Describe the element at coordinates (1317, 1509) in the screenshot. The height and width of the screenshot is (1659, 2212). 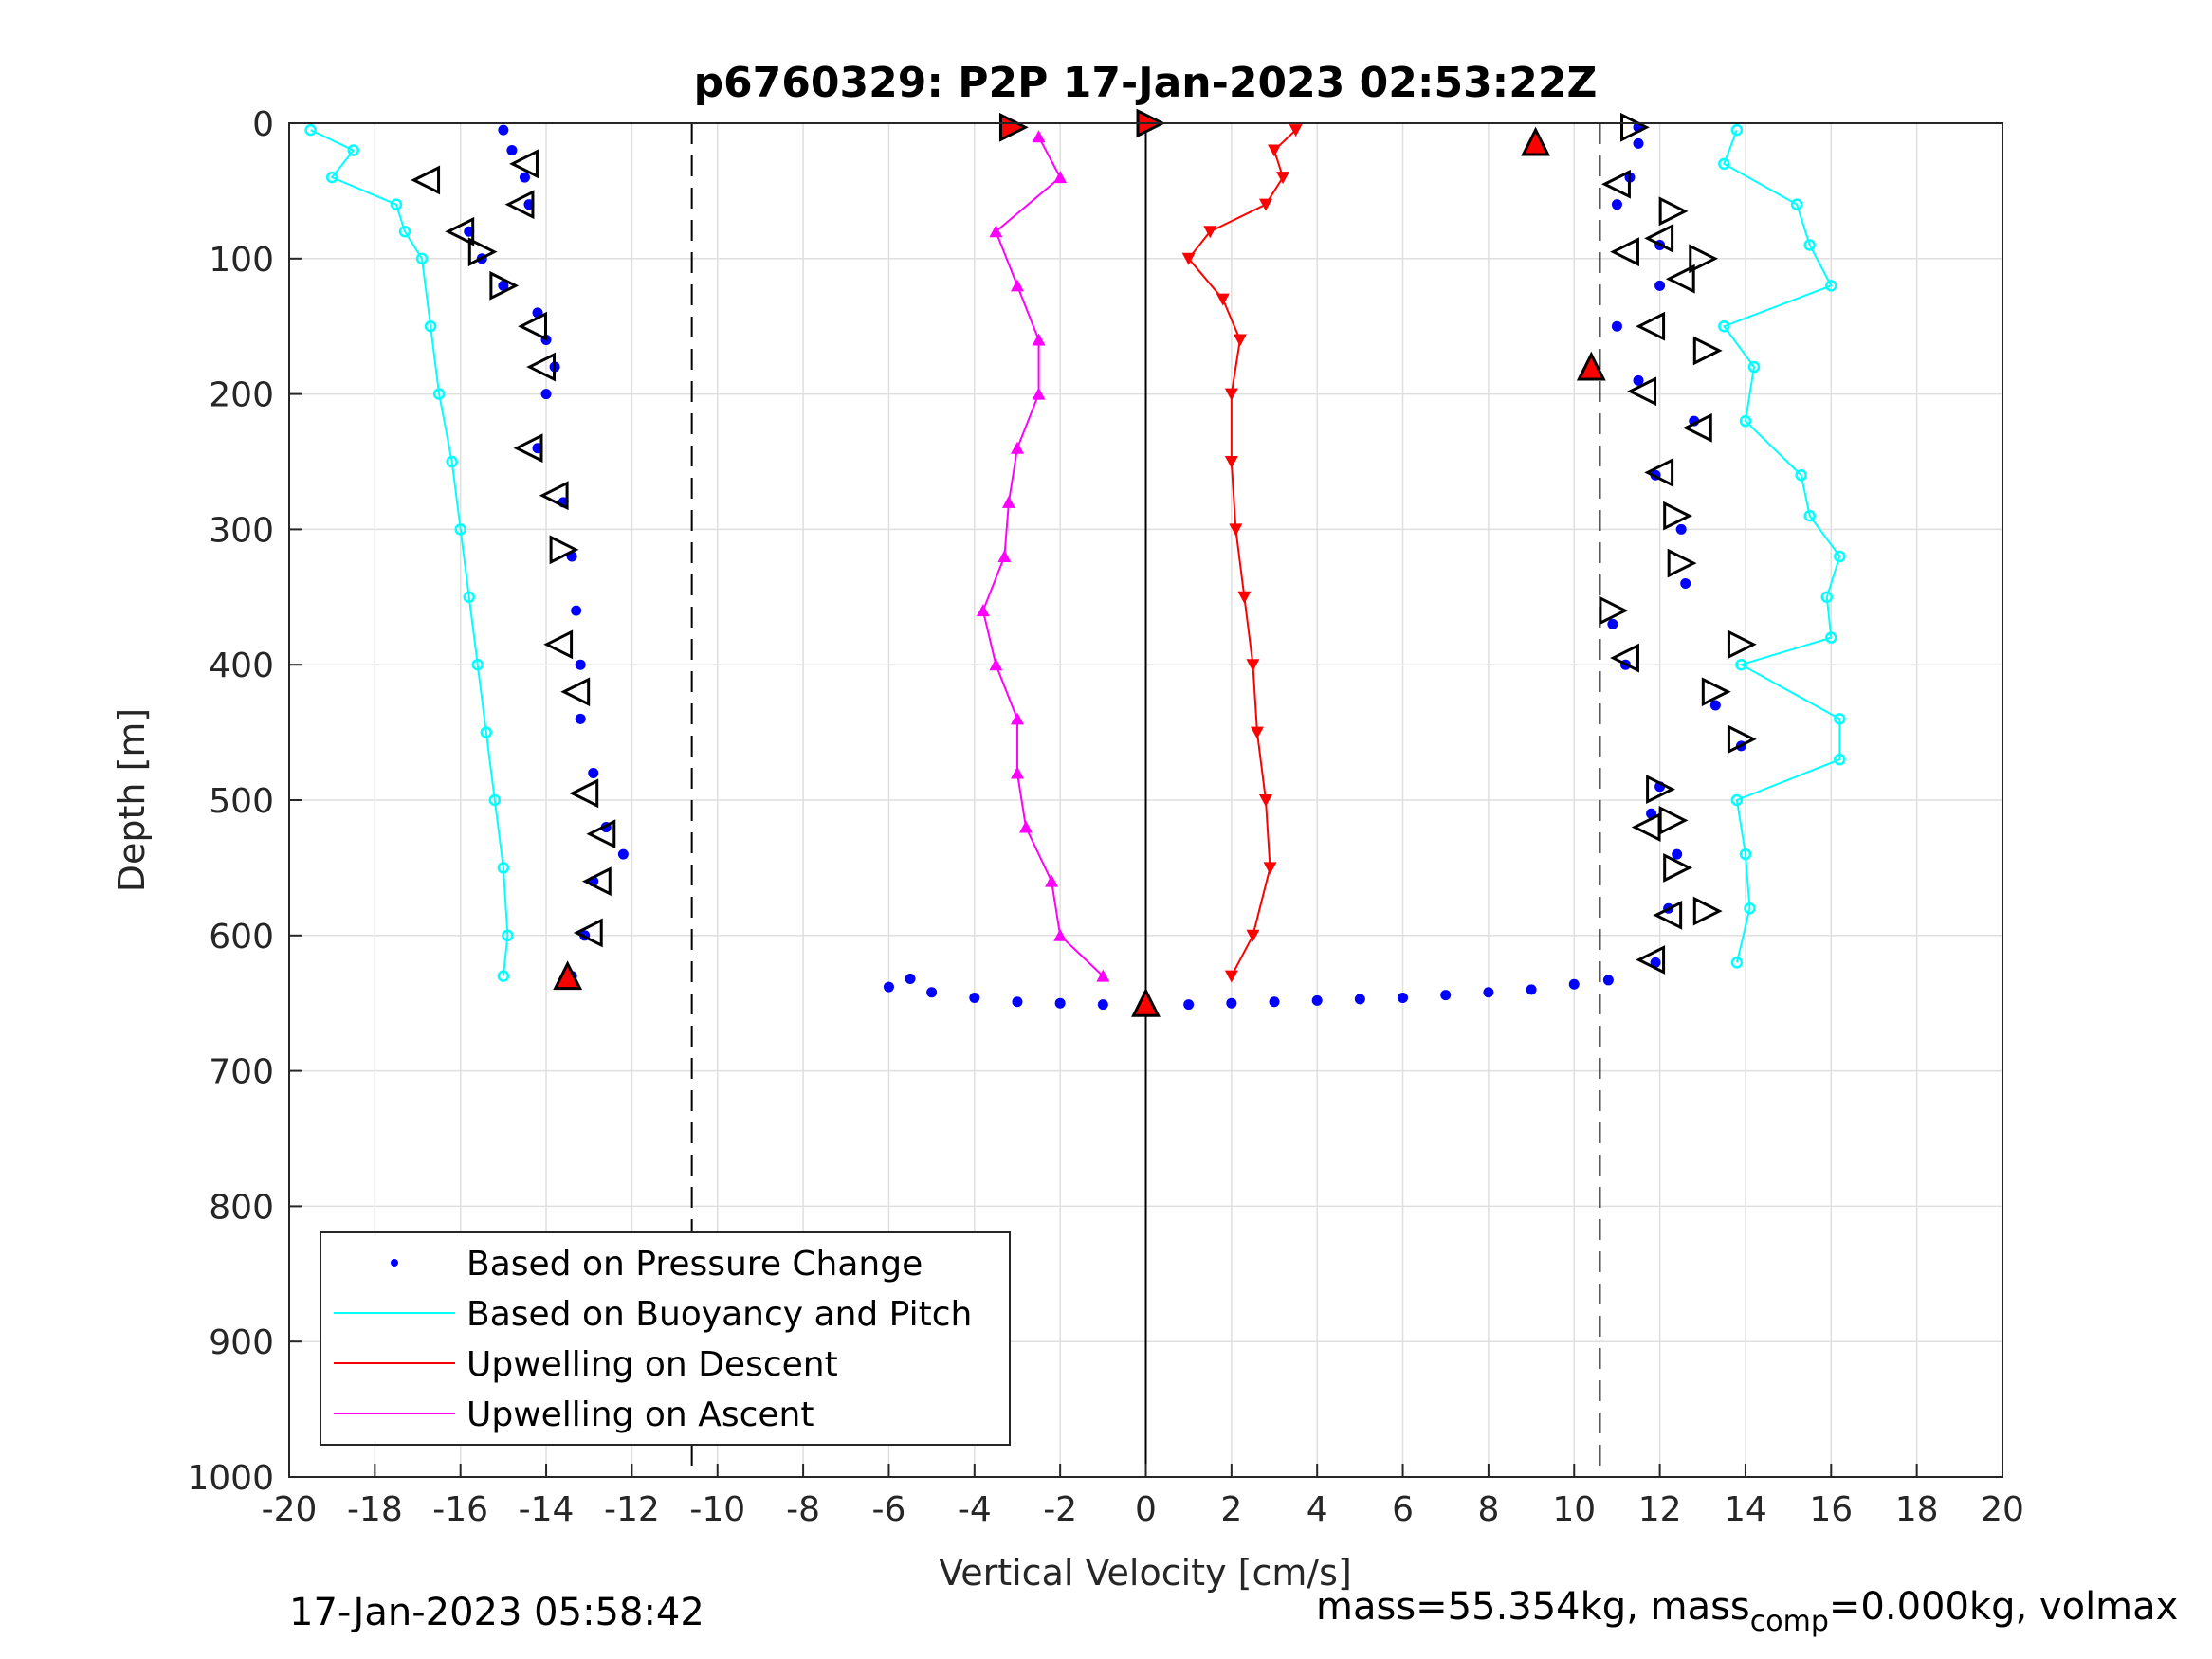
I see `x-tick-label: 4` at that location.